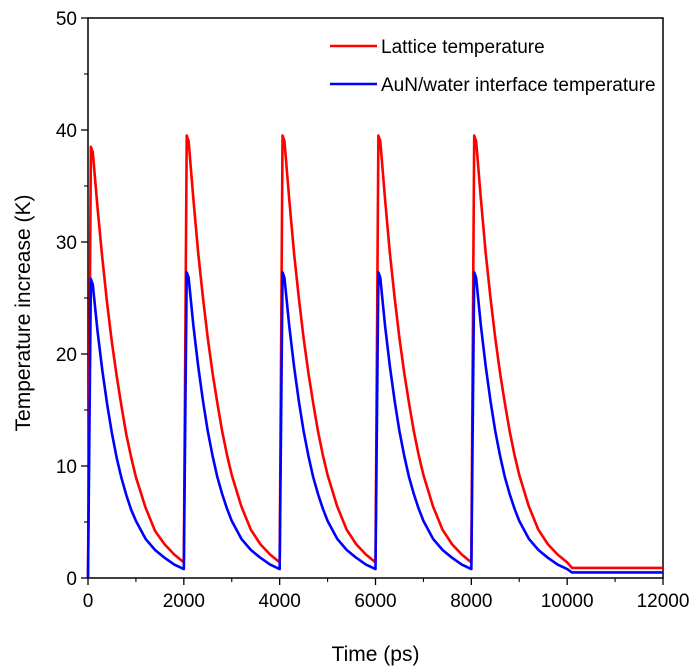 The height and width of the screenshot is (671, 691). What do you see at coordinates (375, 601) in the screenshot?
I see `x-tick-label: 6000` at bounding box center [375, 601].